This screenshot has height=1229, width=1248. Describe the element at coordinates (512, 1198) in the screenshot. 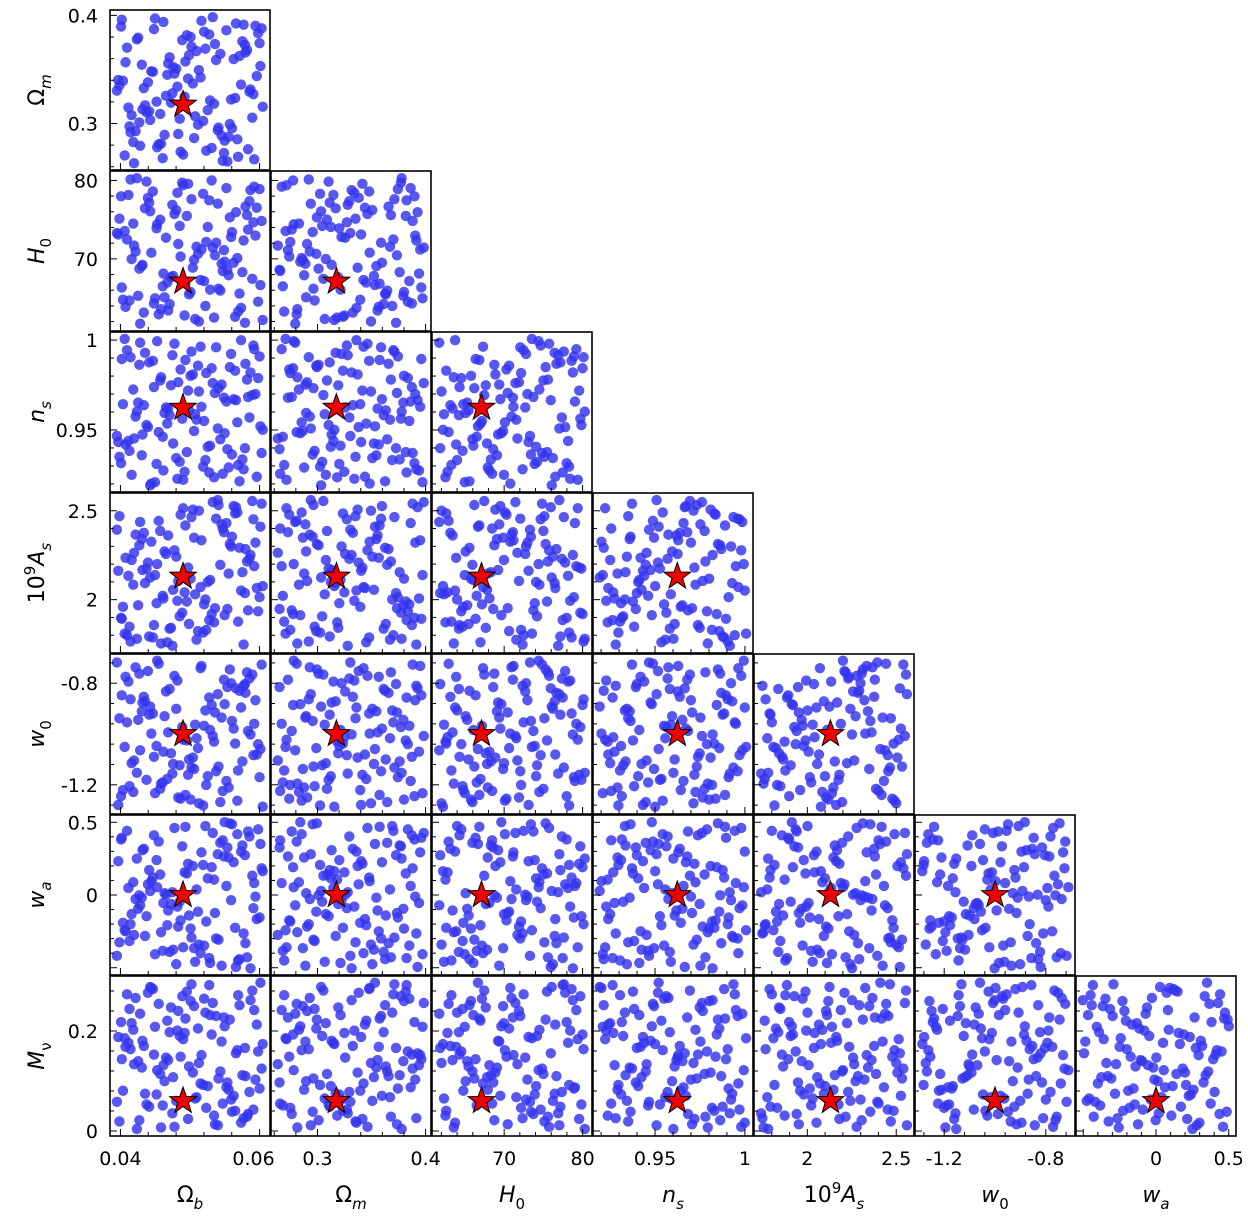

I see `x-axis-label-H0: H0` at that location.